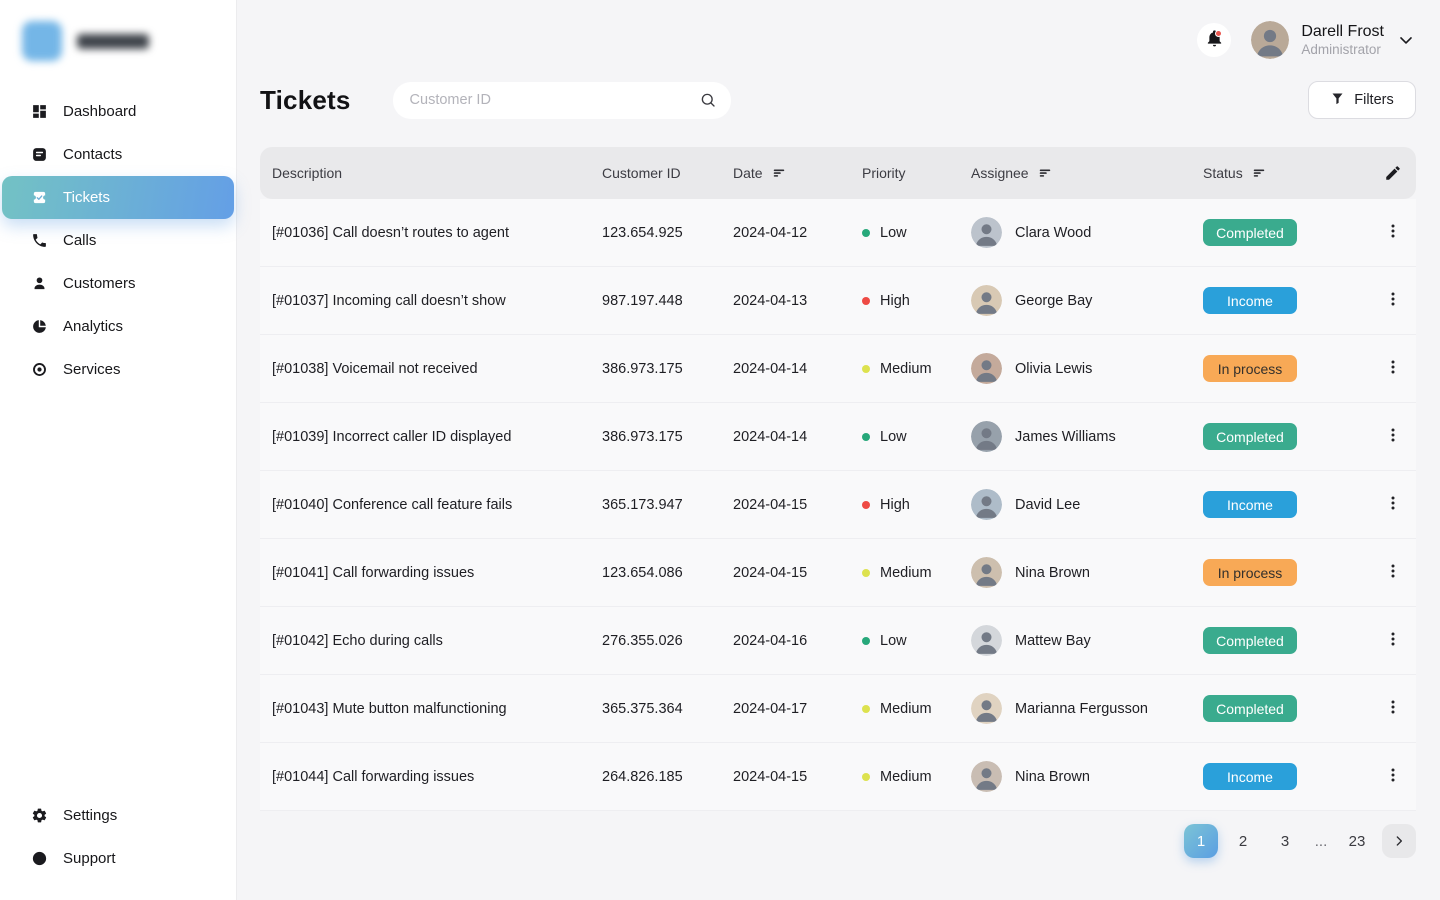 Image resolution: width=1440 pixels, height=900 pixels. I want to click on status-badge: Income, so click(1250, 300).